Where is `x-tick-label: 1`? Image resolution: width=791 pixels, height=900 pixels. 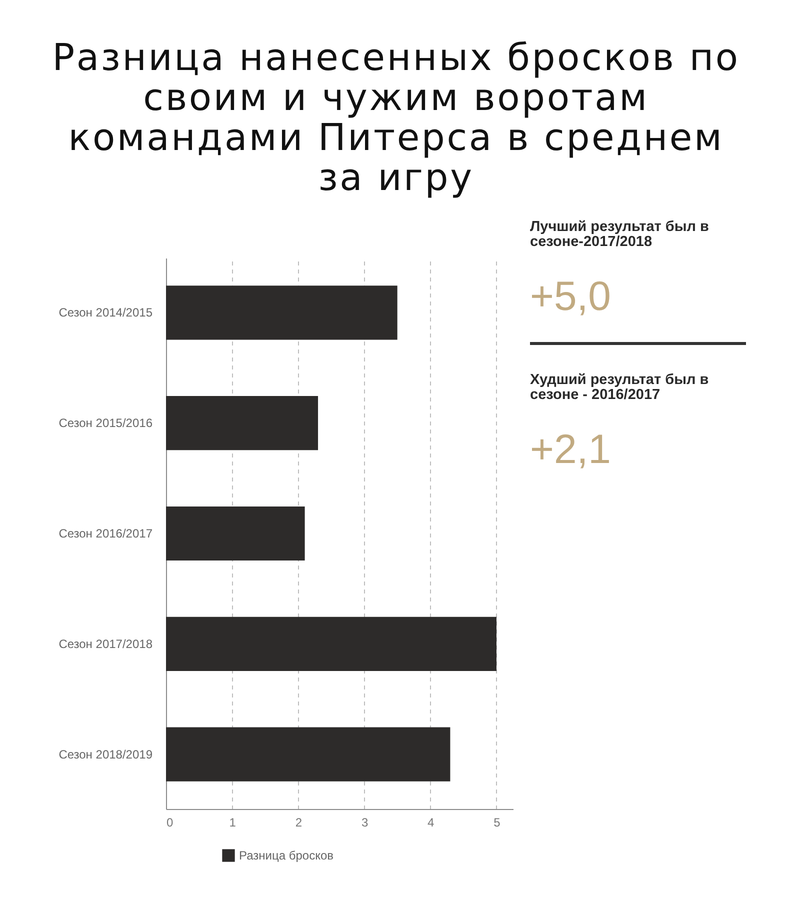
x-tick-label: 1 is located at coordinates (232, 823).